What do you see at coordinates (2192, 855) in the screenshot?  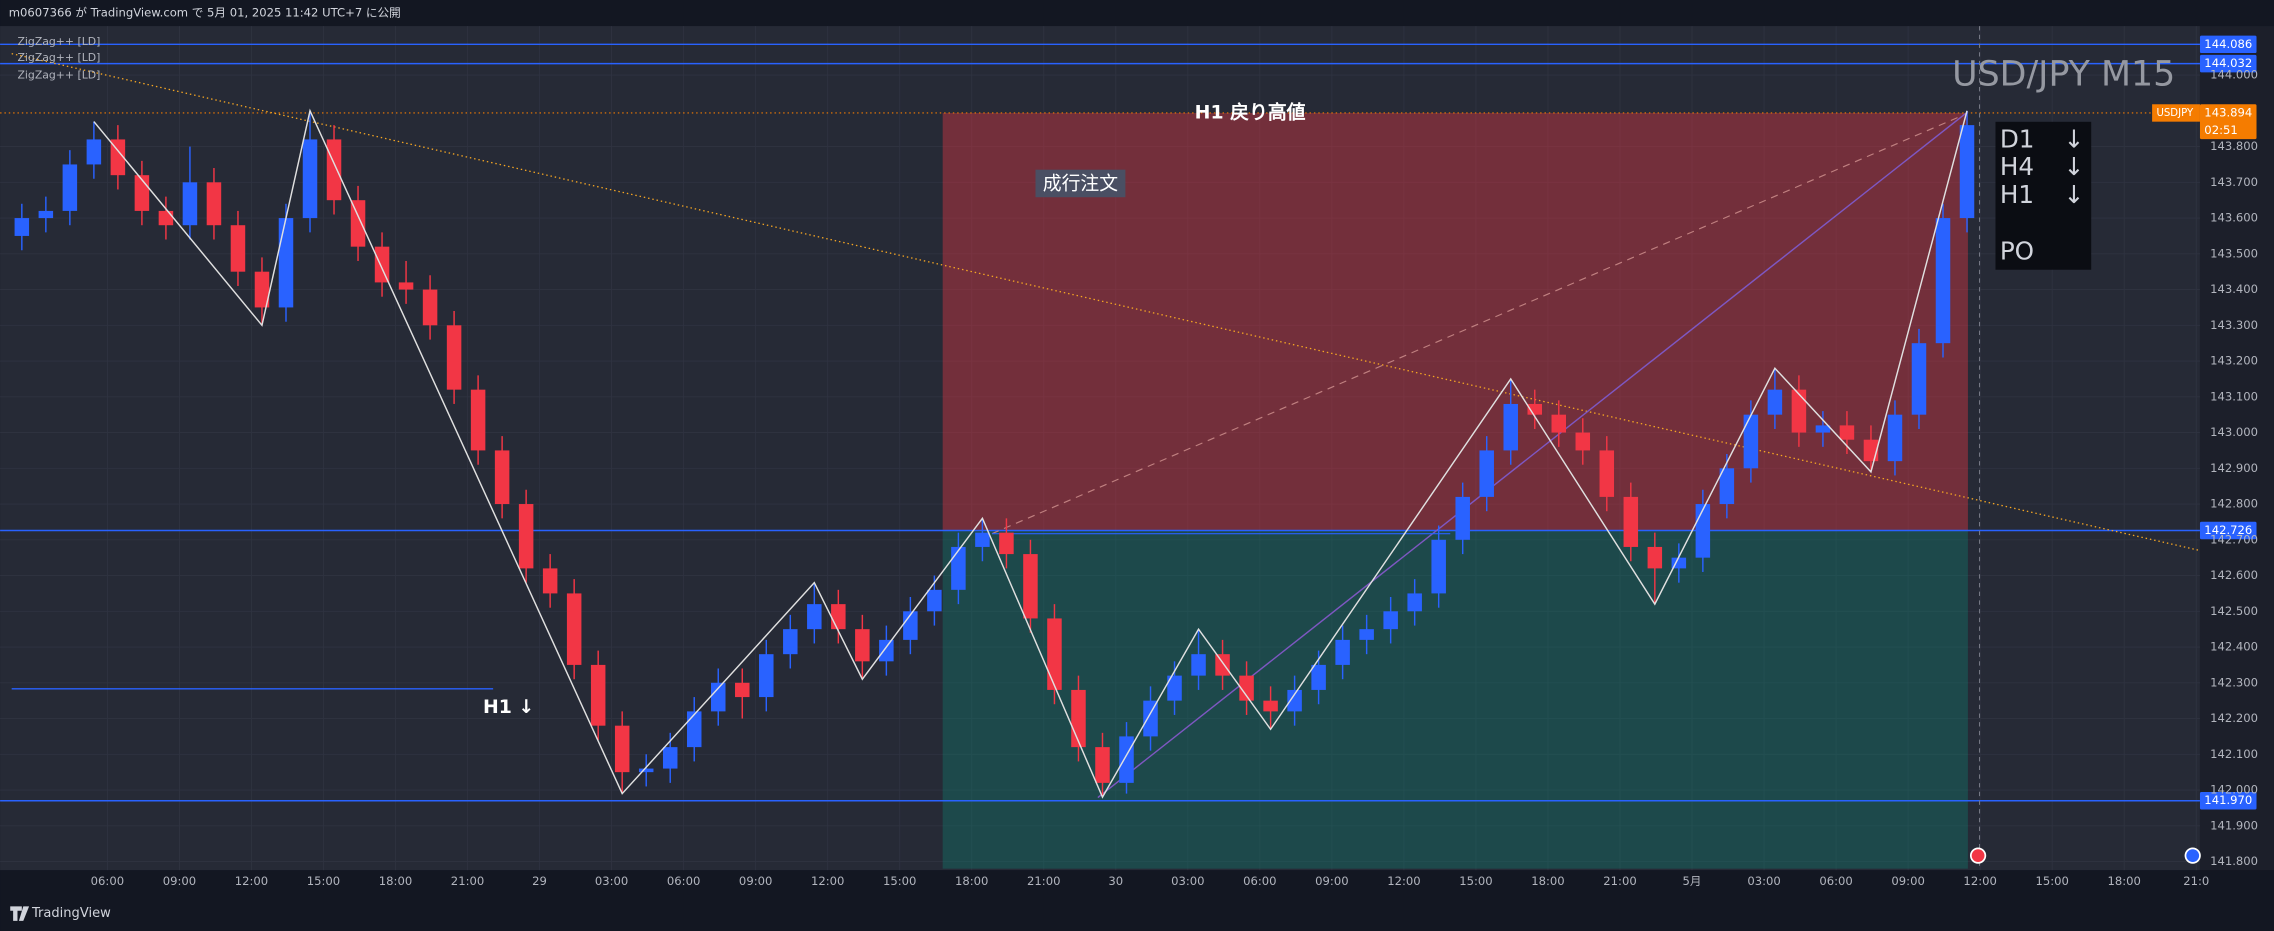 I see `globe-icon` at bounding box center [2192, 855].